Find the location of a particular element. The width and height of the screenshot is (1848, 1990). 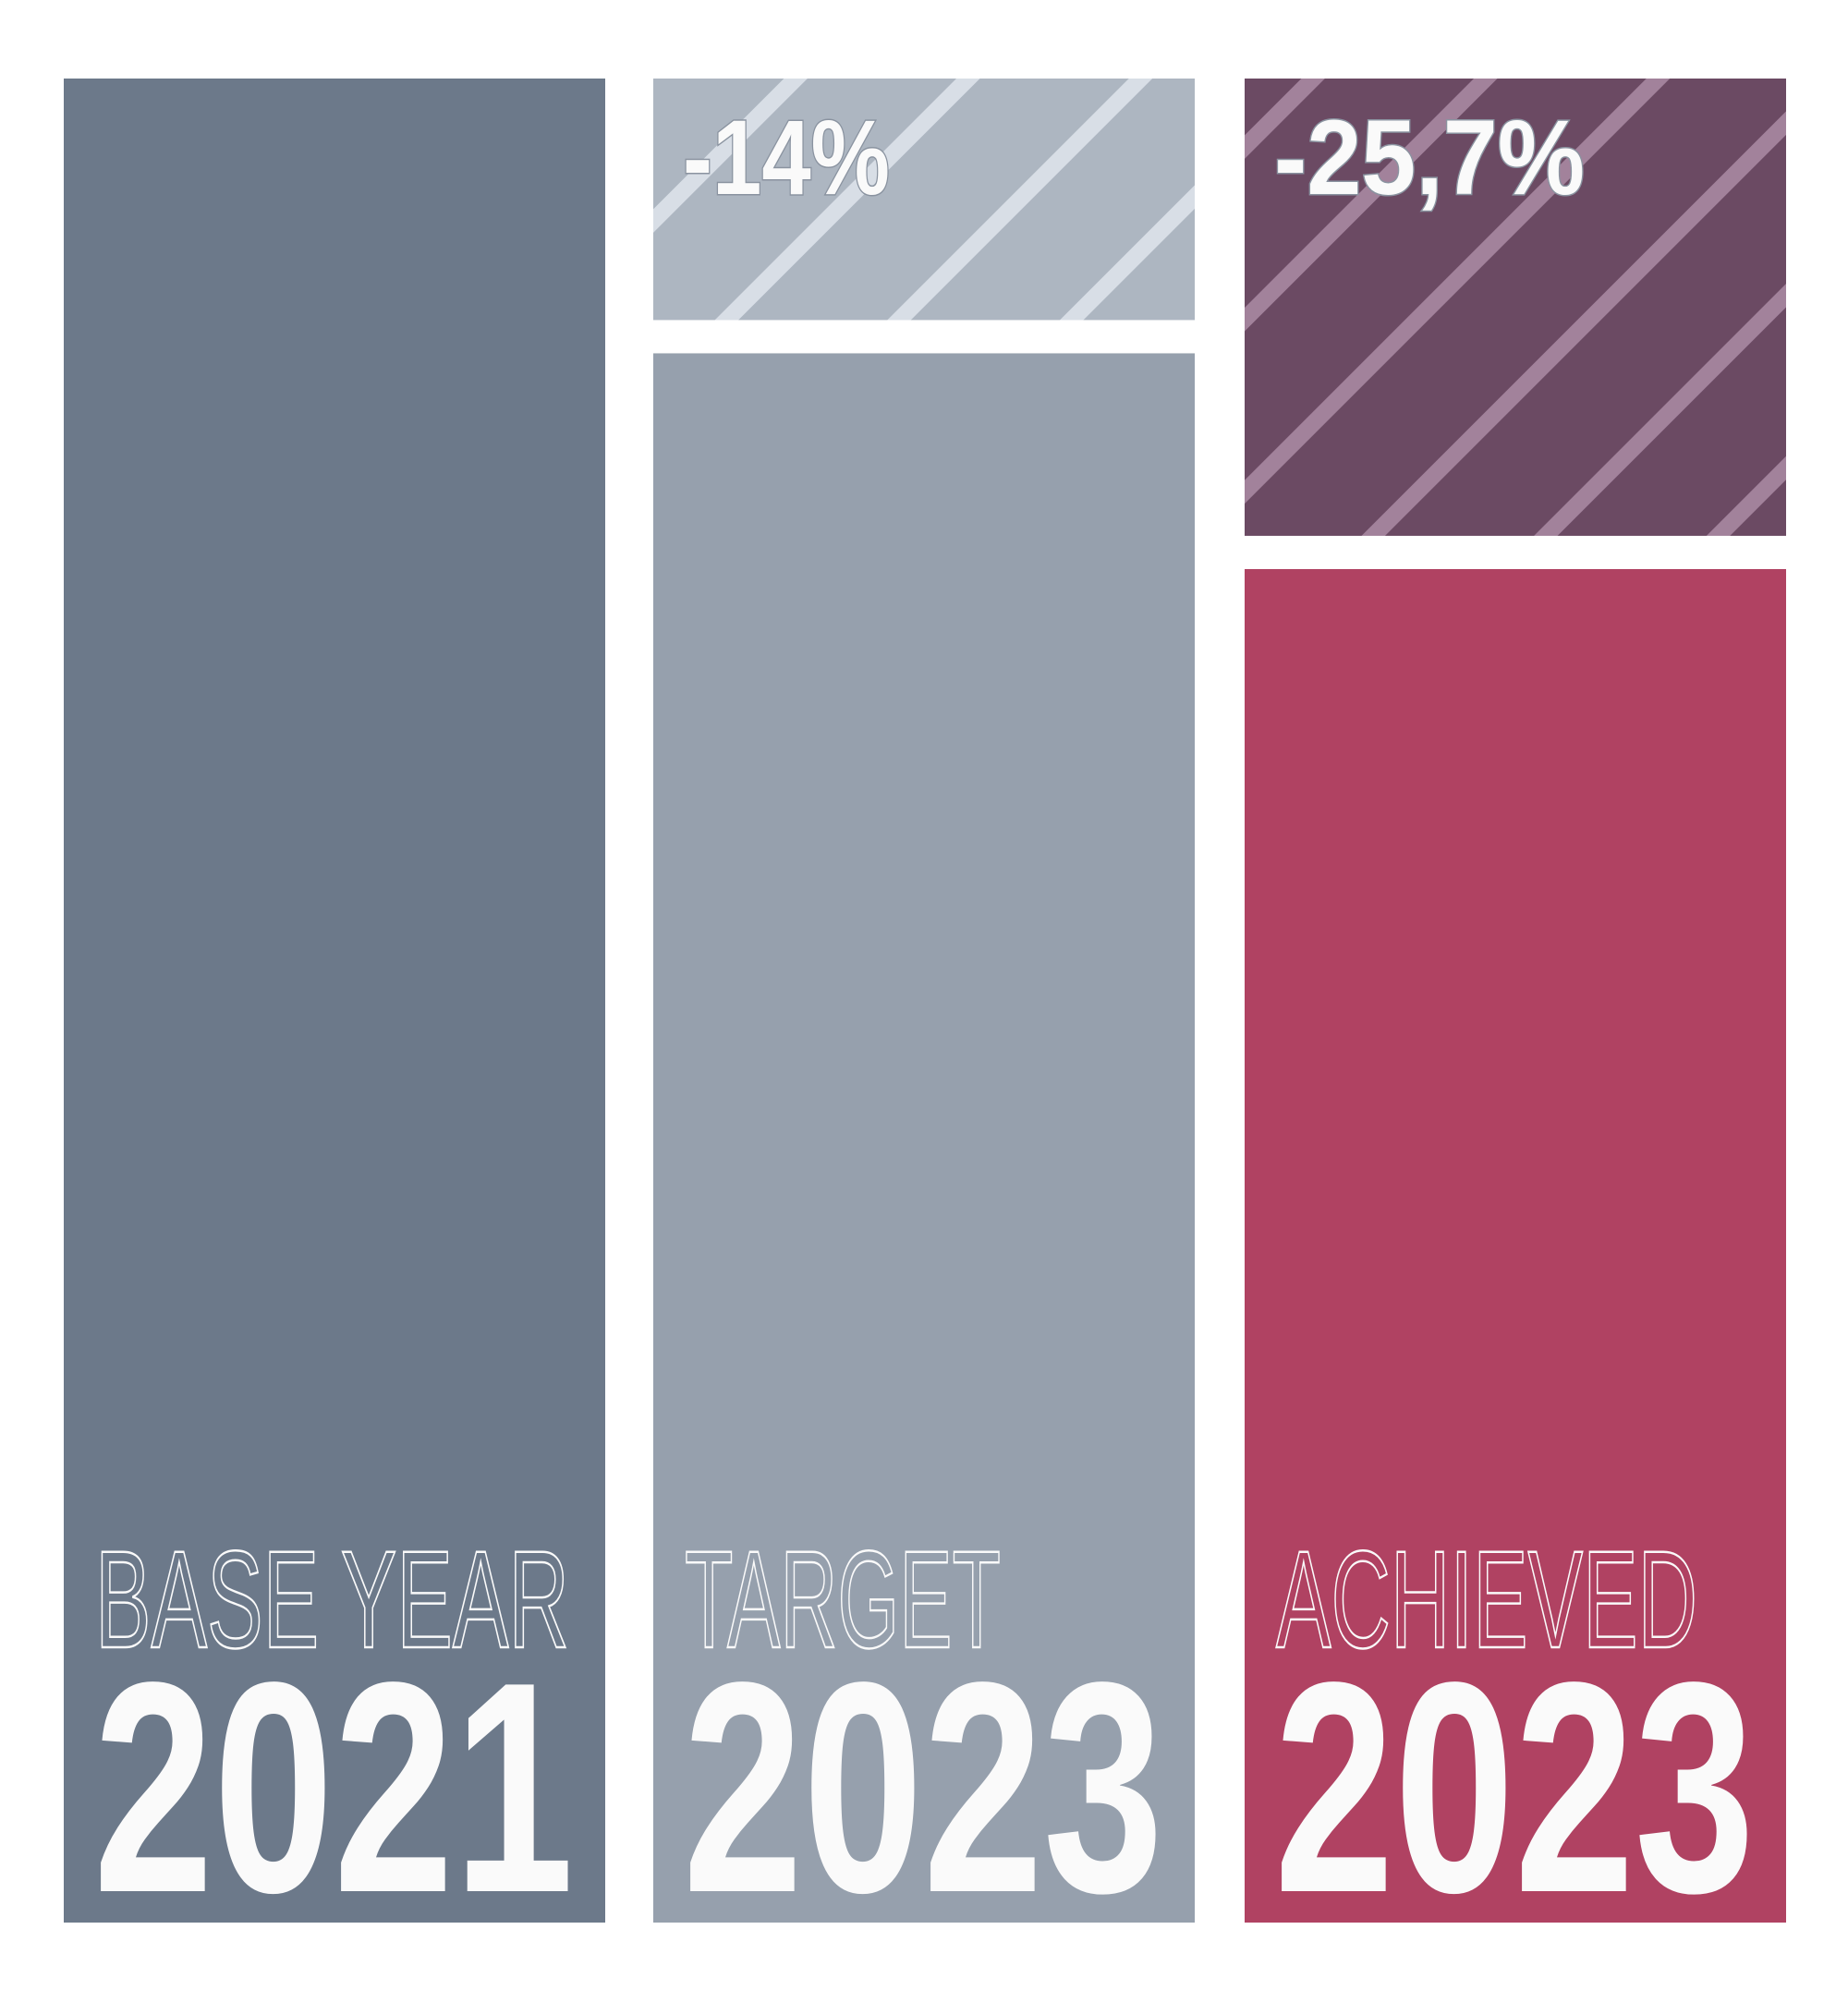

category-label: TARGET is located at coordinates (843, 1599).